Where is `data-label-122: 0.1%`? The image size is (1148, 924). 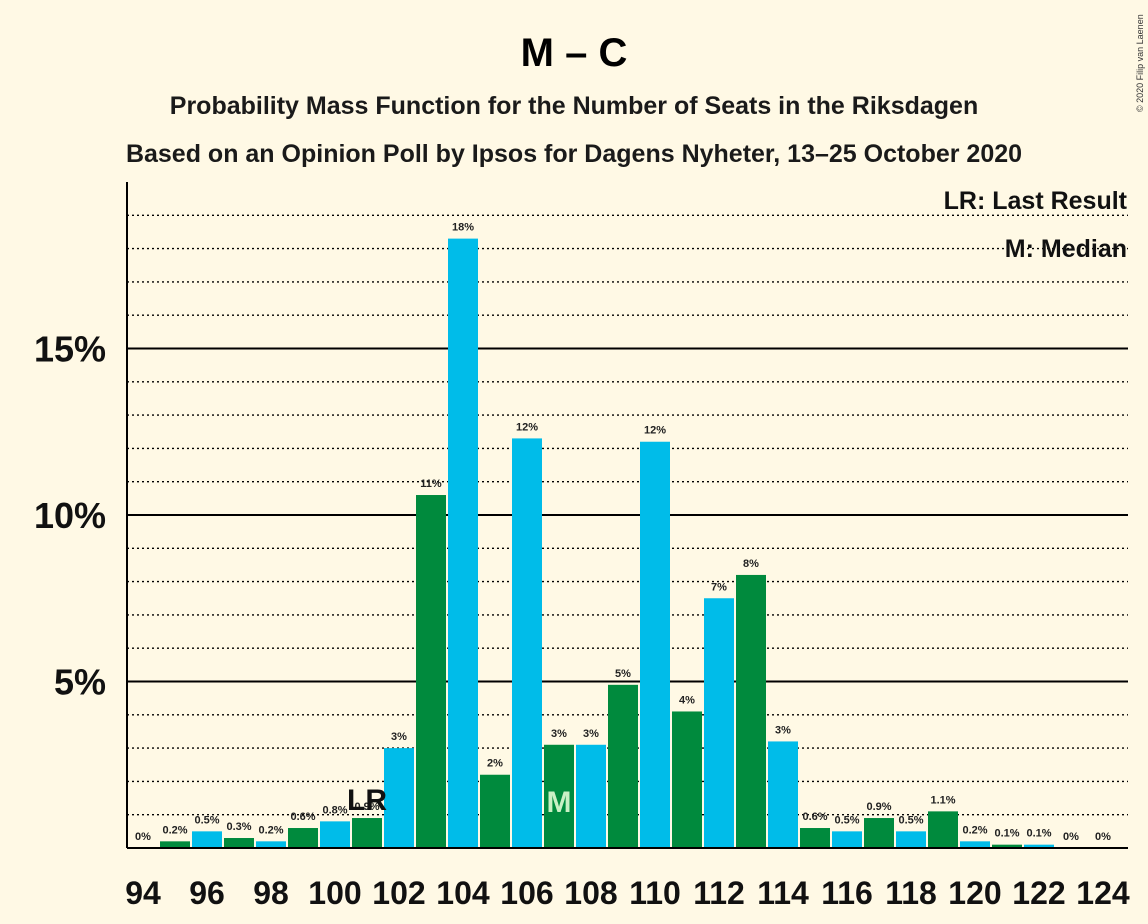 data-label-122: 0.1% is located at coordinates (1038, 834).